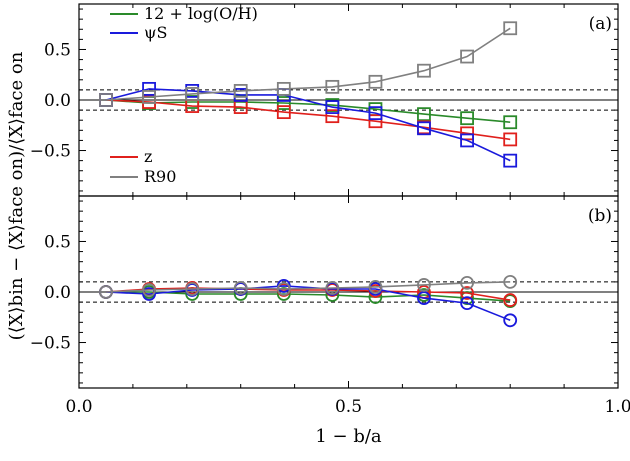 The image size is (630, 461). Describe the element at coordinates (16, 195) in the screenshot. I see `y-axis-title: (⟨X⟩bin − ⟨X⟩face on)/⟨X⟩face on` at that location.